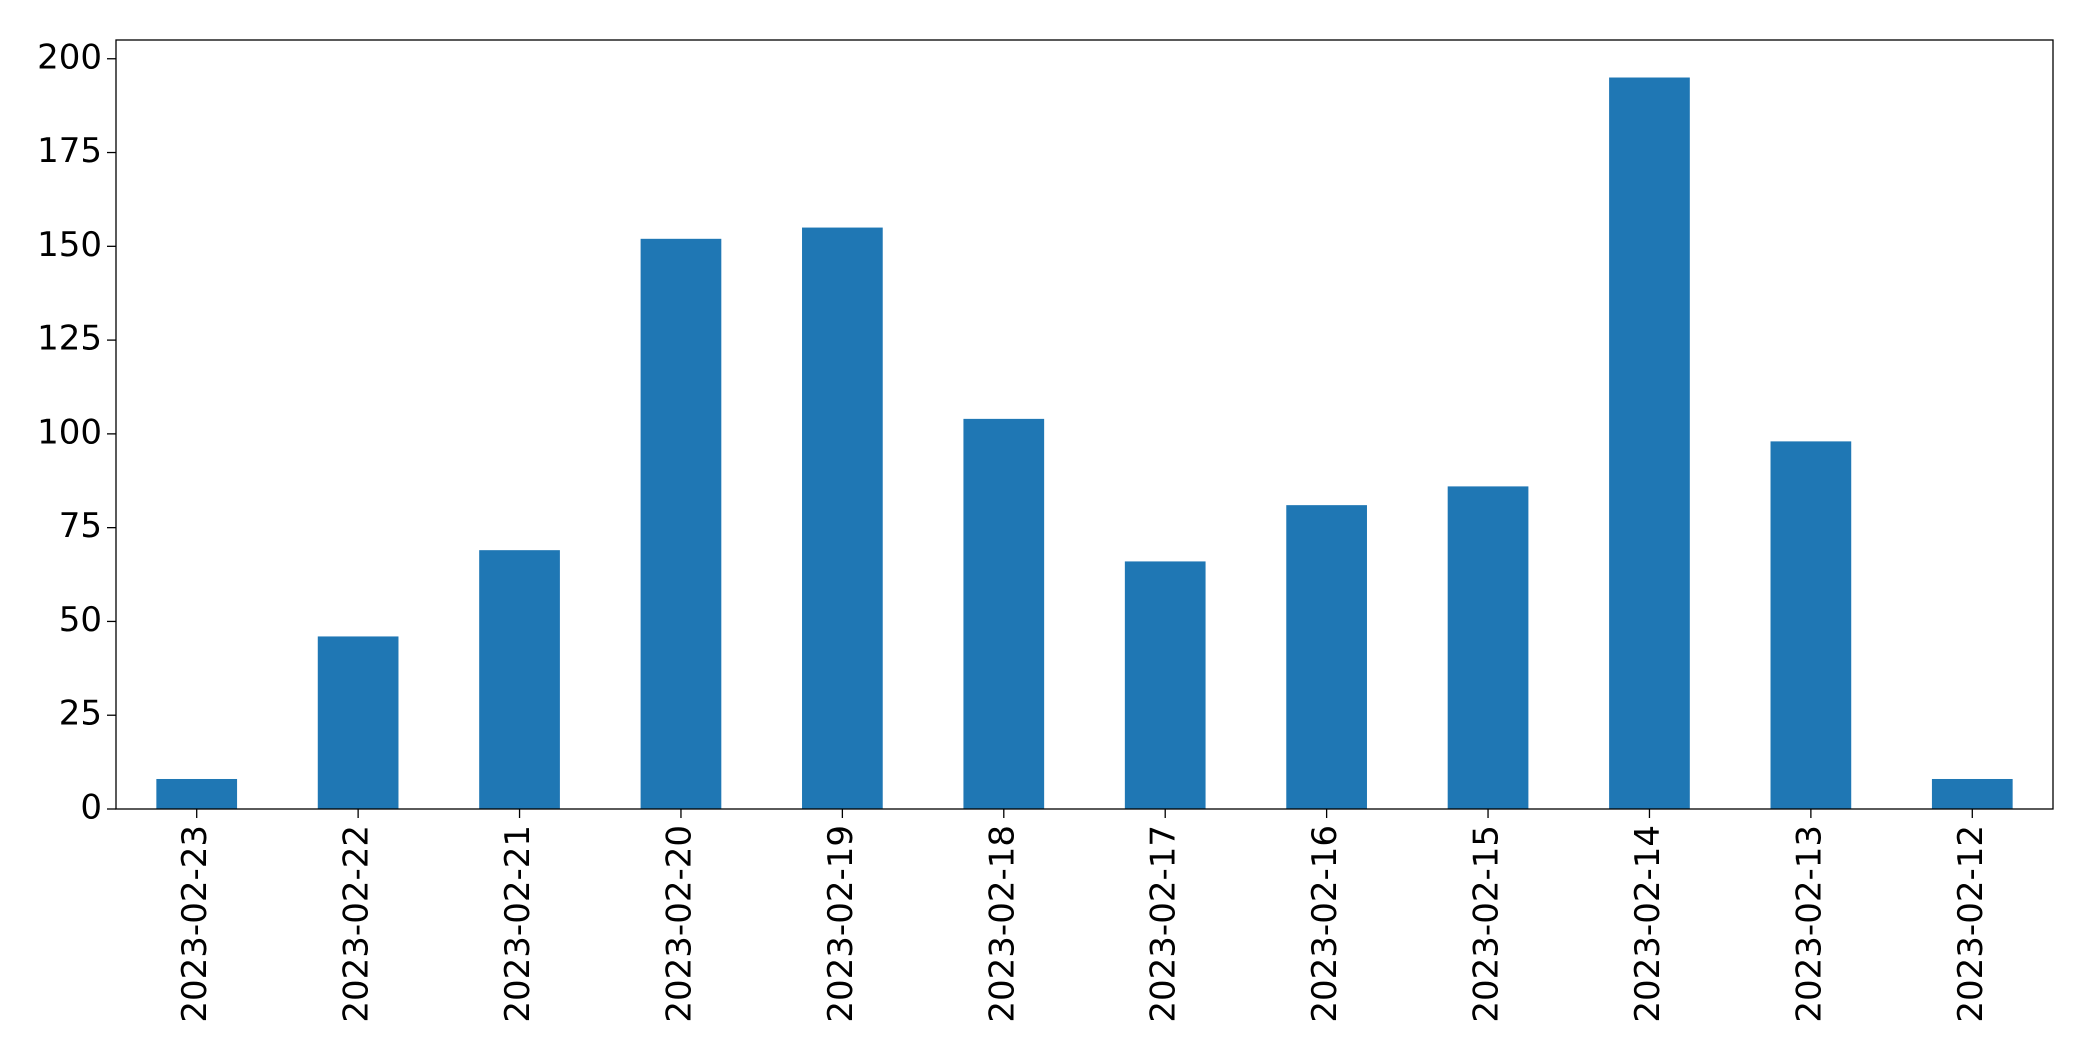  I want to click on y-tick-label: 100, so click(69, 432).